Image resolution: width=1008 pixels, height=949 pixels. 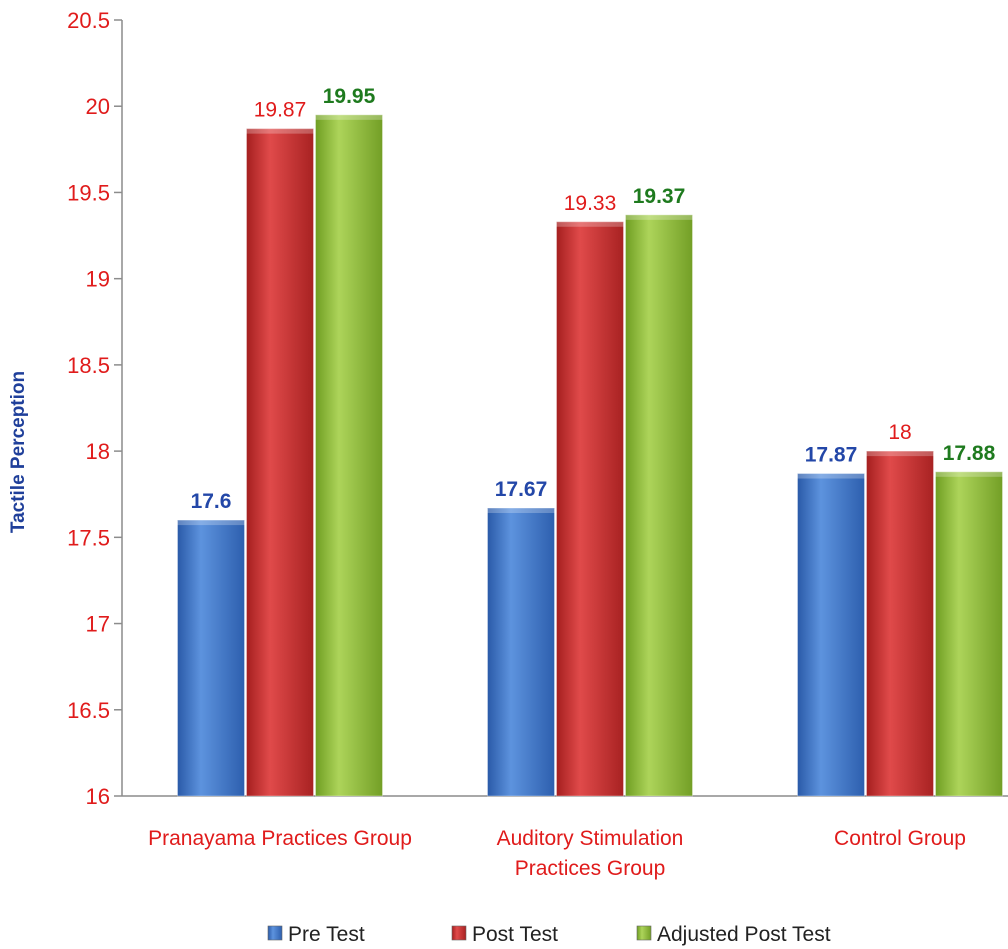 I want to click on y-axis-label: Tactile Perception, so click(x=18, y=452).